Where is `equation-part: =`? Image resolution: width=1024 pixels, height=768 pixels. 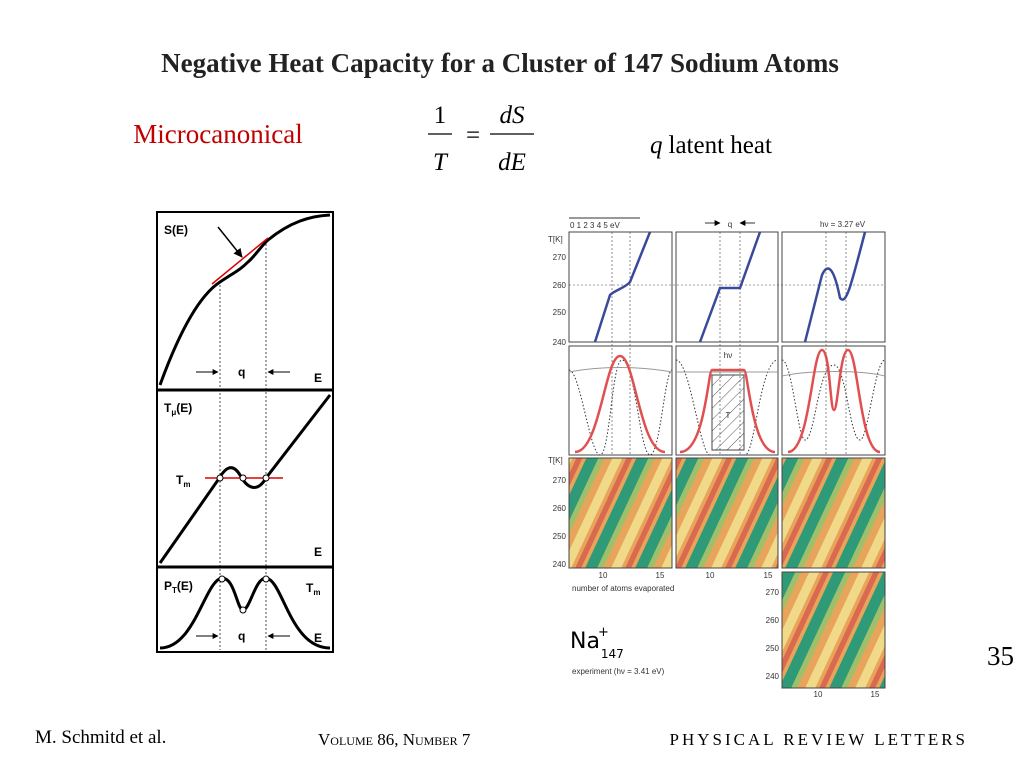
equation-part: = is located at coordinates (473, 135).